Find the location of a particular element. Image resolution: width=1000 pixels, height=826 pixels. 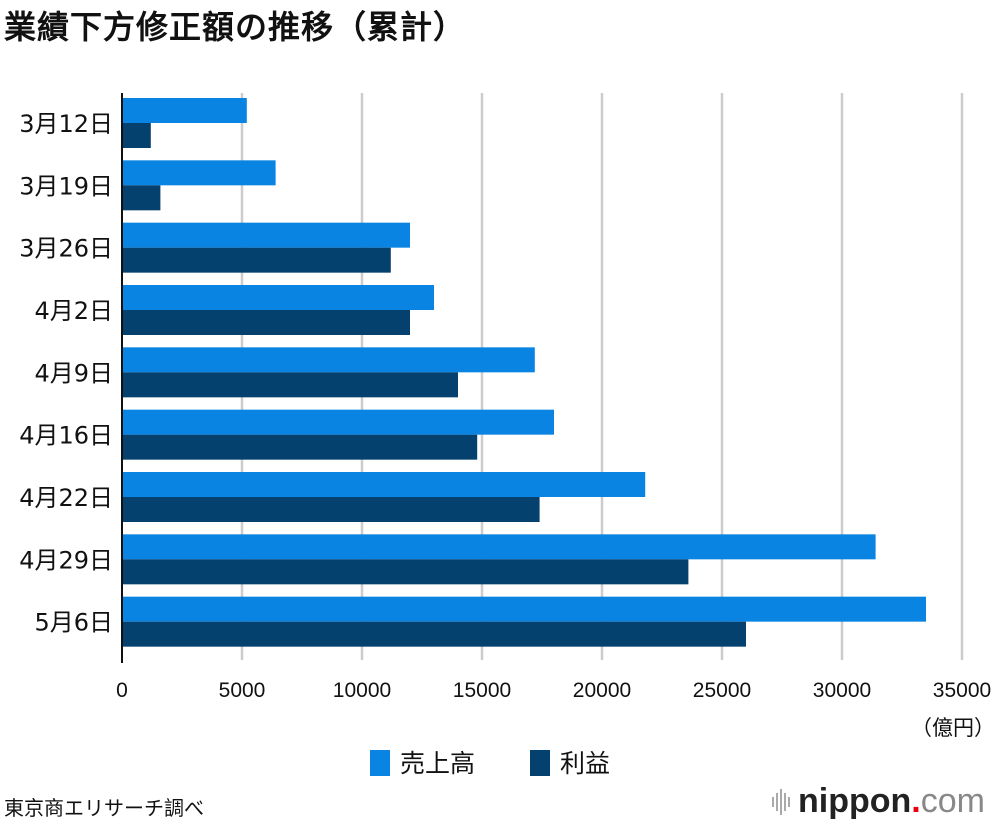

chart-title: 業績下方修正額の推移（累計） is located at coordinates (235, 27).